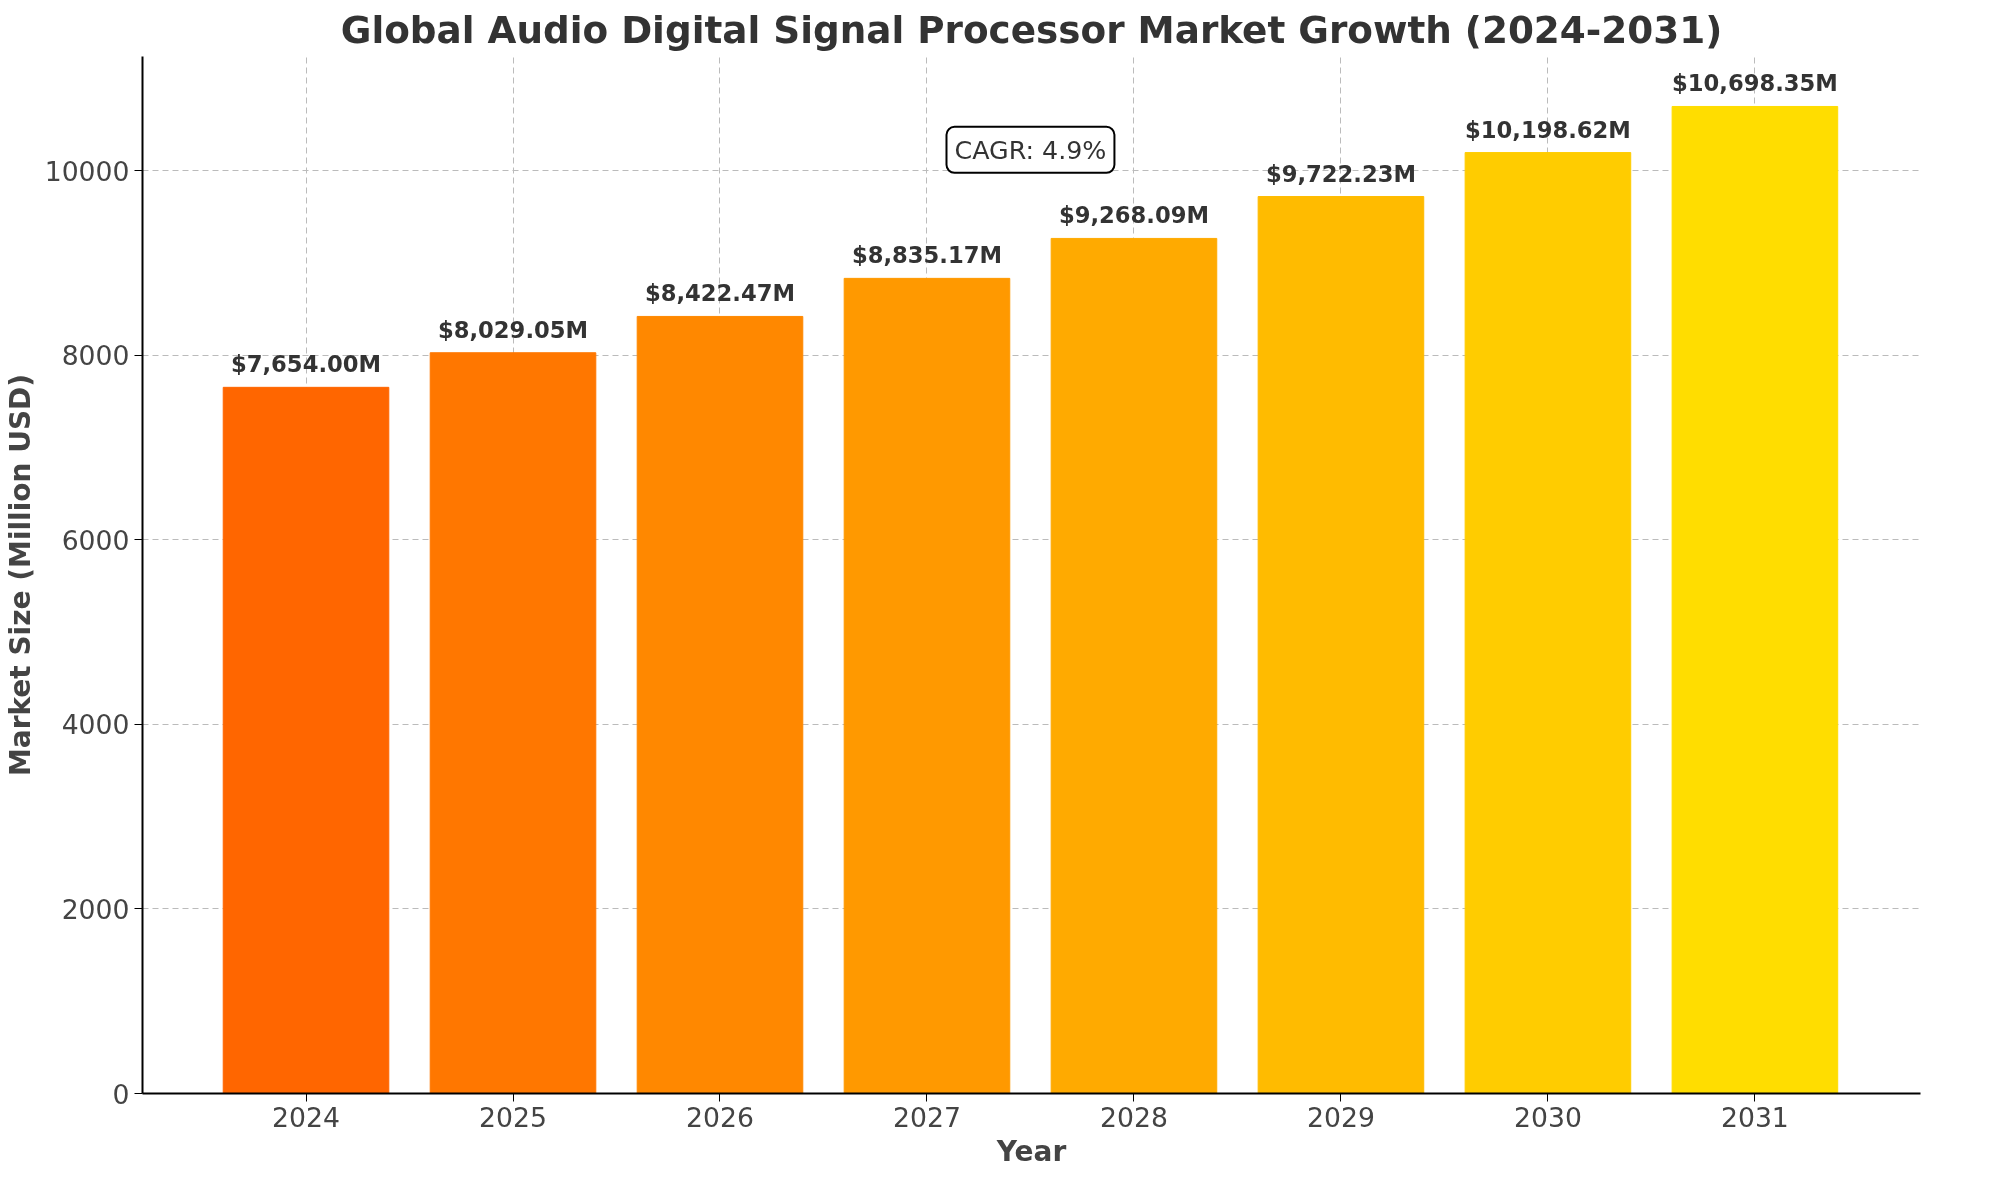 The height and width of the screenshot is (1200, 2000). Describe the element at coordinates (306, 364) in the screenshot. I see `data-label: $7,654.00M` at that location.